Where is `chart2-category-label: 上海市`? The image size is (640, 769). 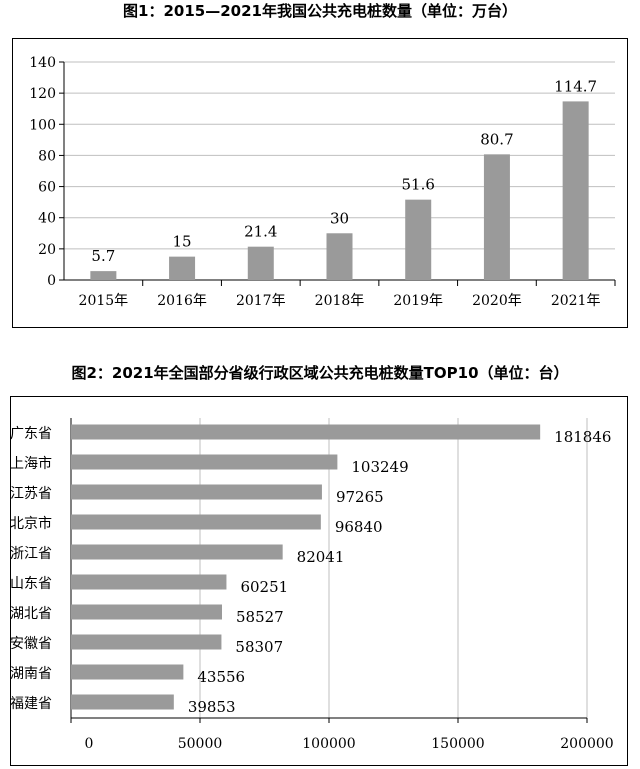 chart2-category-label: 上海市 is located at coordinates (31, 463).